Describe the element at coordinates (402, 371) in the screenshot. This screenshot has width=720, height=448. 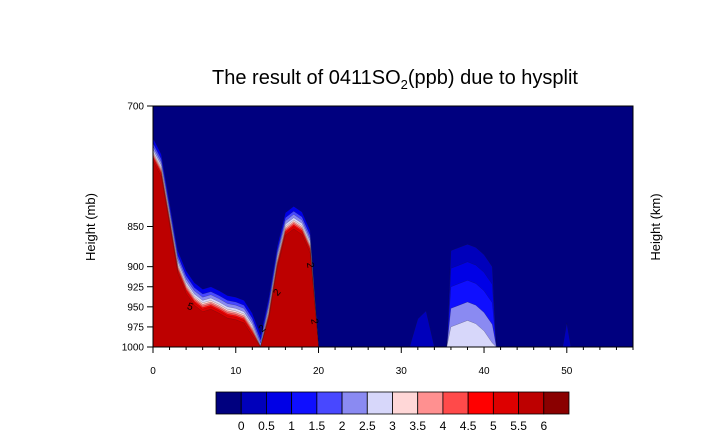
I see `x-tick-label-30: 30` at that location.